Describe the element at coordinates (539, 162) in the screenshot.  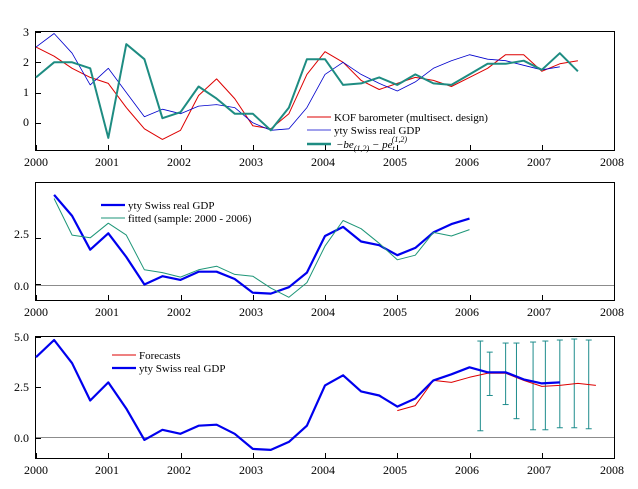
I see `panel-1-x-tick-2007: 2007` at that location.